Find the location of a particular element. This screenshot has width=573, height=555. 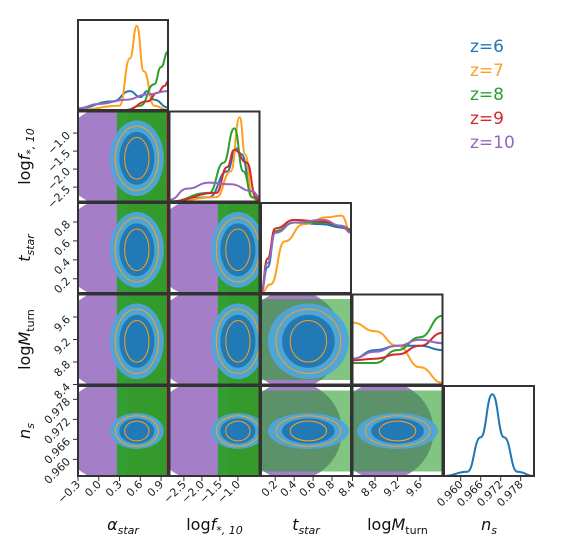

y-tick-label: 0.4 is located at coordinates (63, 267).